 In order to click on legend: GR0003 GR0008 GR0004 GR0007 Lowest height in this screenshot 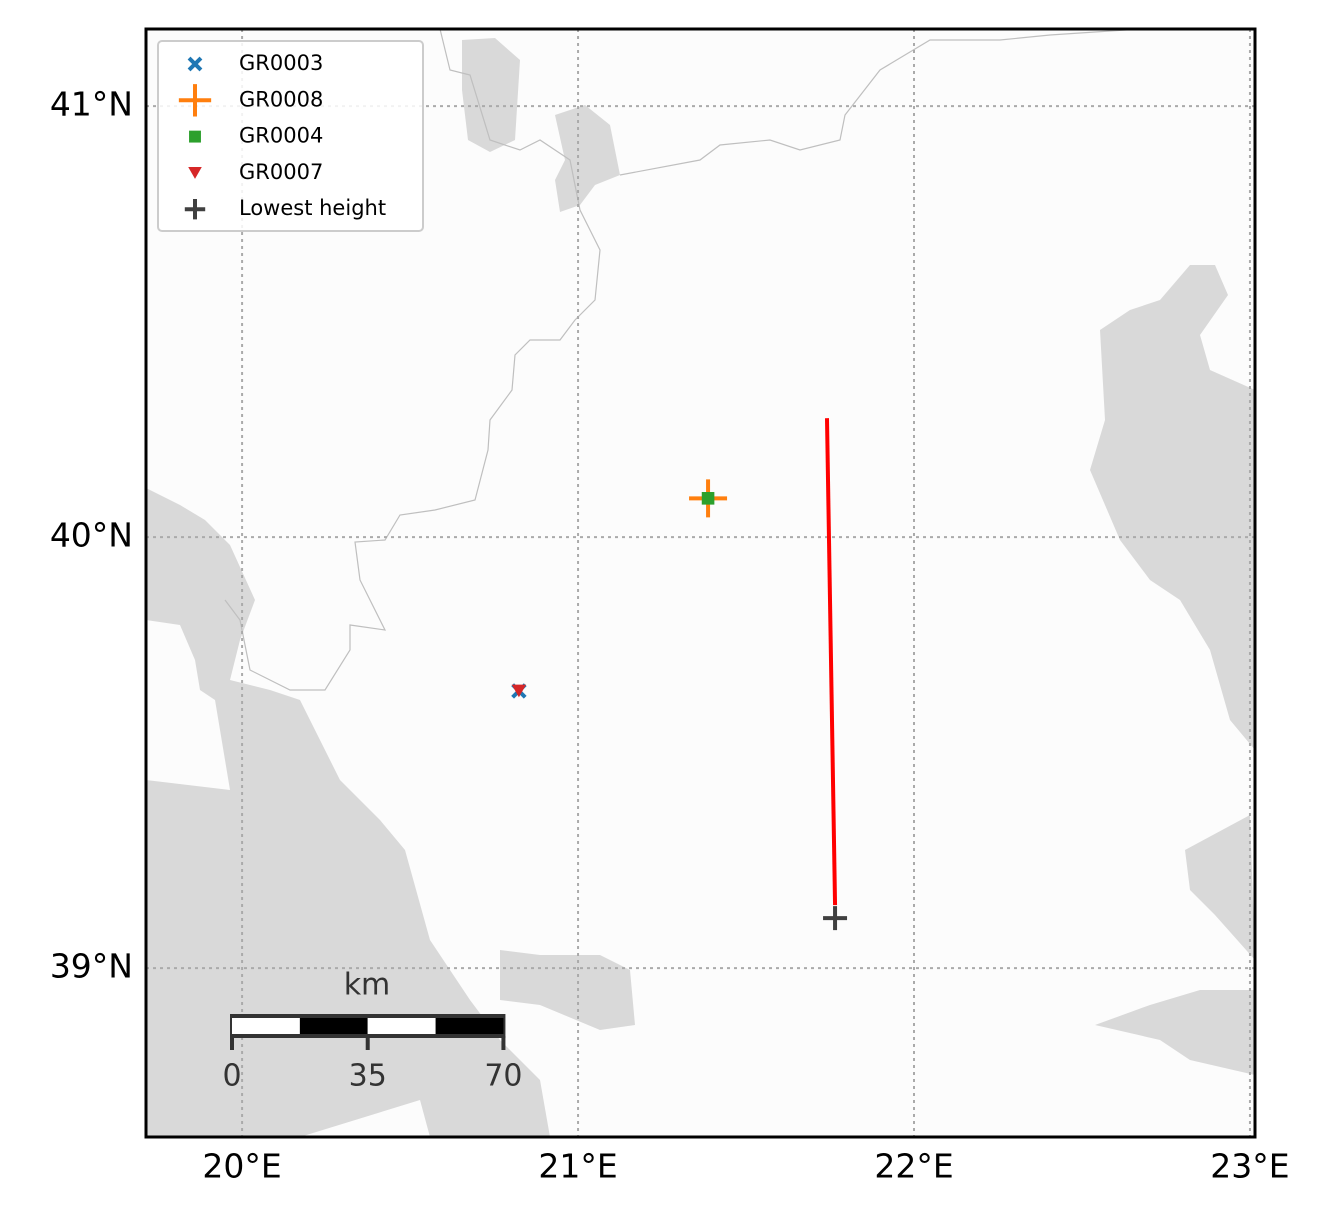, I will do `click(290, 136)`.